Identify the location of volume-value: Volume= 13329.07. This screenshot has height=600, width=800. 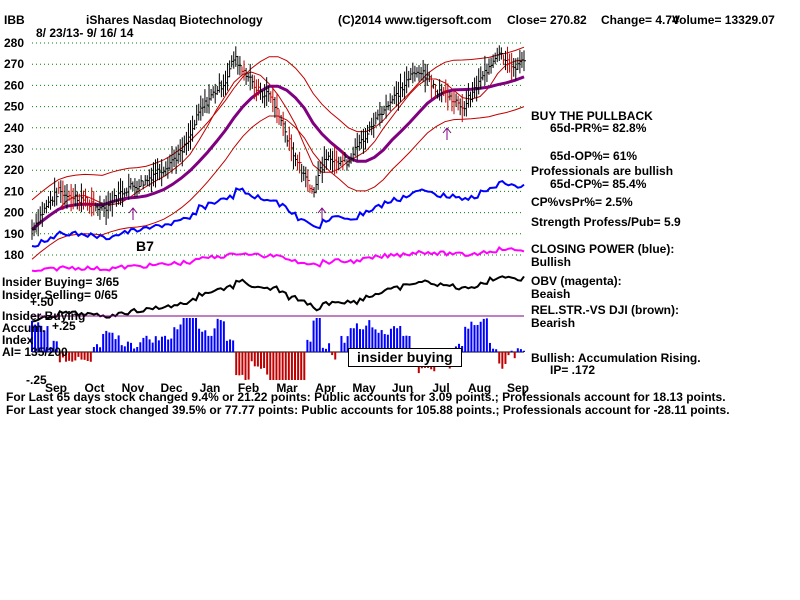
(723, 20).